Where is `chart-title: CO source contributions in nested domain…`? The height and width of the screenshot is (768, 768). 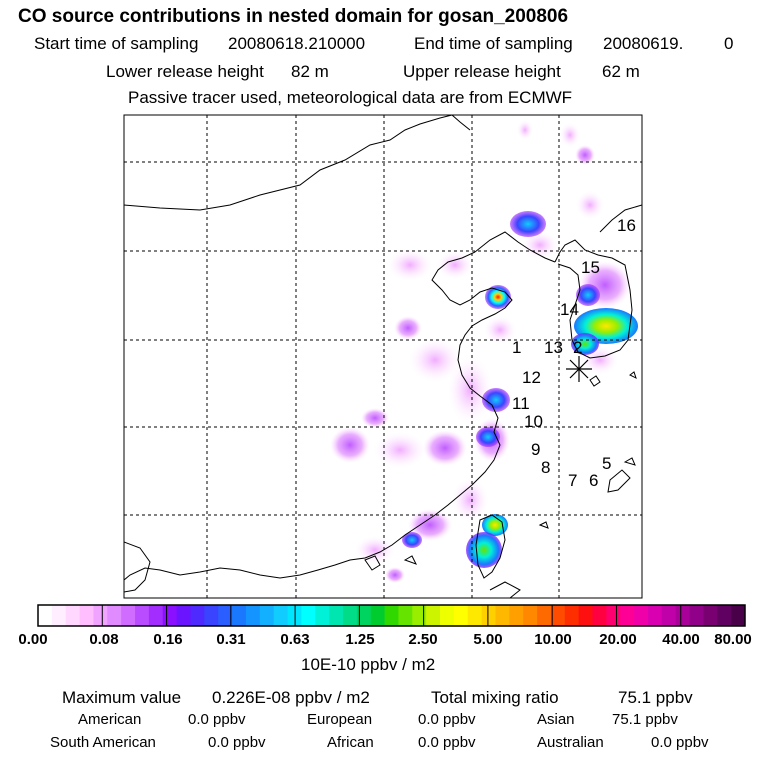 chart-title: CO source contributions in nested domain… is located at coordinates (293, 16).